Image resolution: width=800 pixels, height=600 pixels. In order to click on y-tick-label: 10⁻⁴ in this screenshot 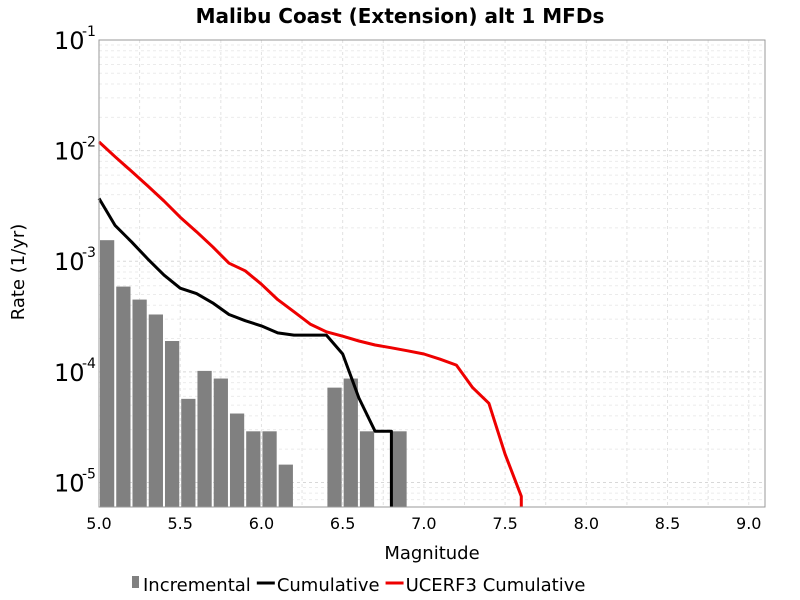, I will do `click(75, 371)`.